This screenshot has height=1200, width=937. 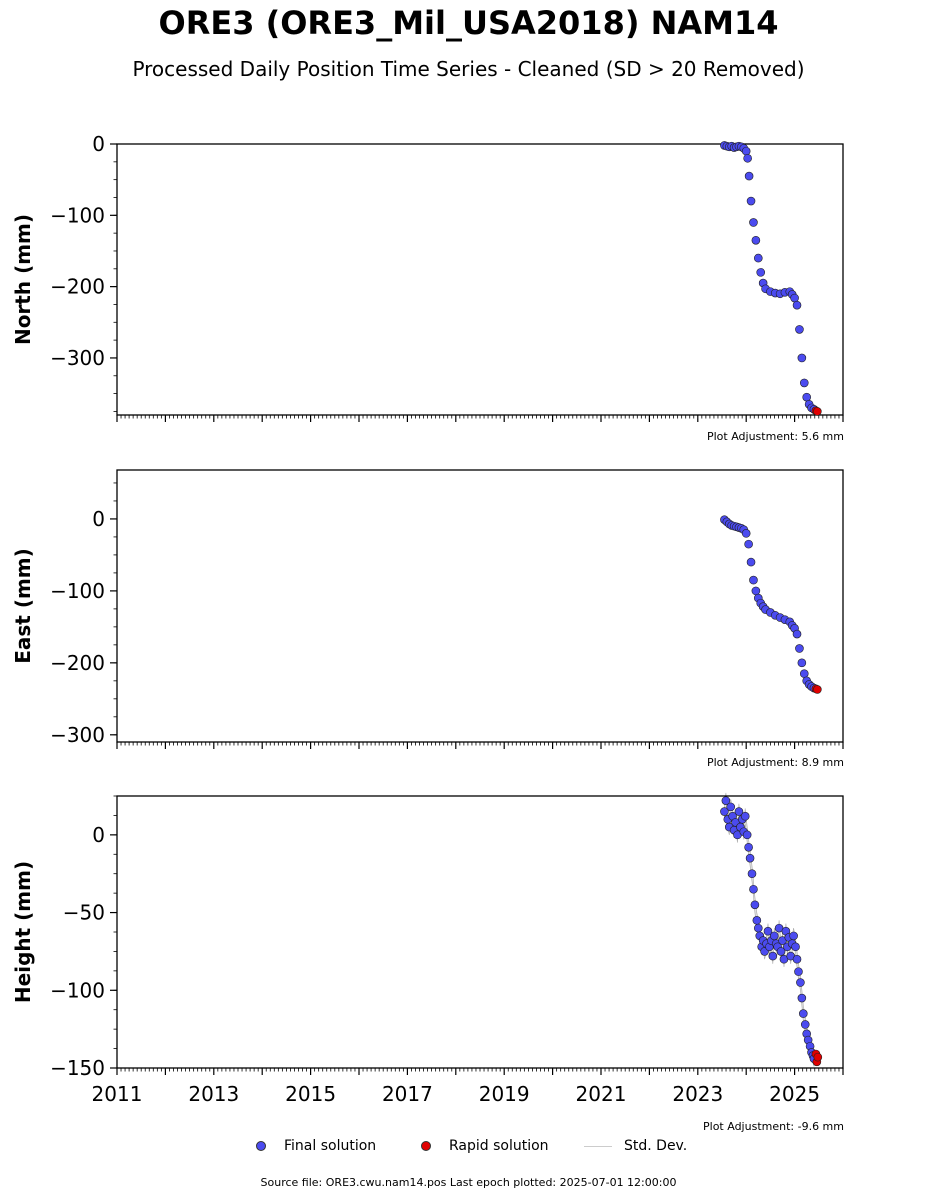 What do you see at coordinates (77, 287) in the screenshot?
I see `north-y-tick-label: −200` at bounding box center [77, 287].